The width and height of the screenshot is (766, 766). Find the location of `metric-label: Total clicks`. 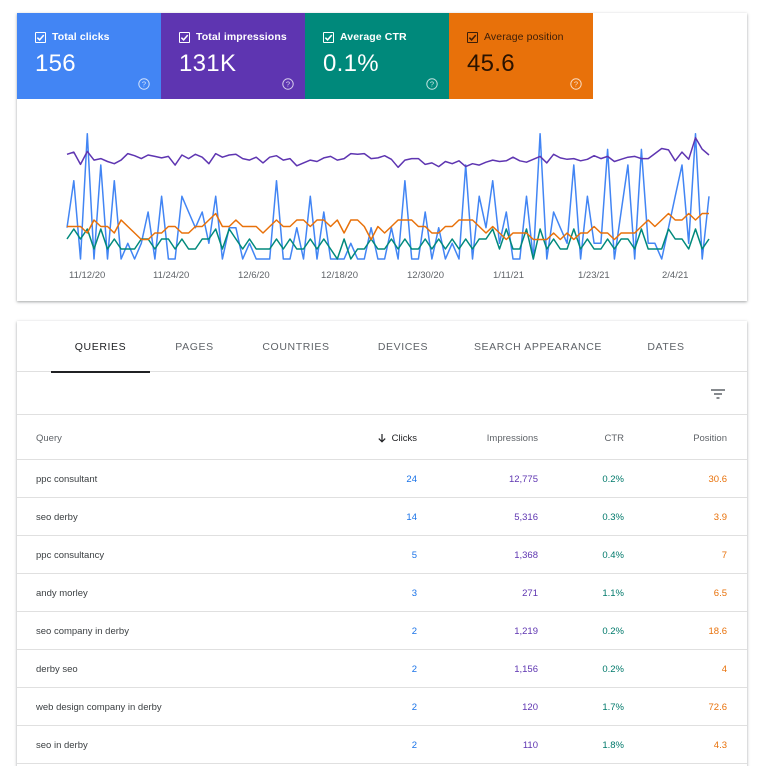

metric-label: Total clicks is located at coordinates (81, 37).